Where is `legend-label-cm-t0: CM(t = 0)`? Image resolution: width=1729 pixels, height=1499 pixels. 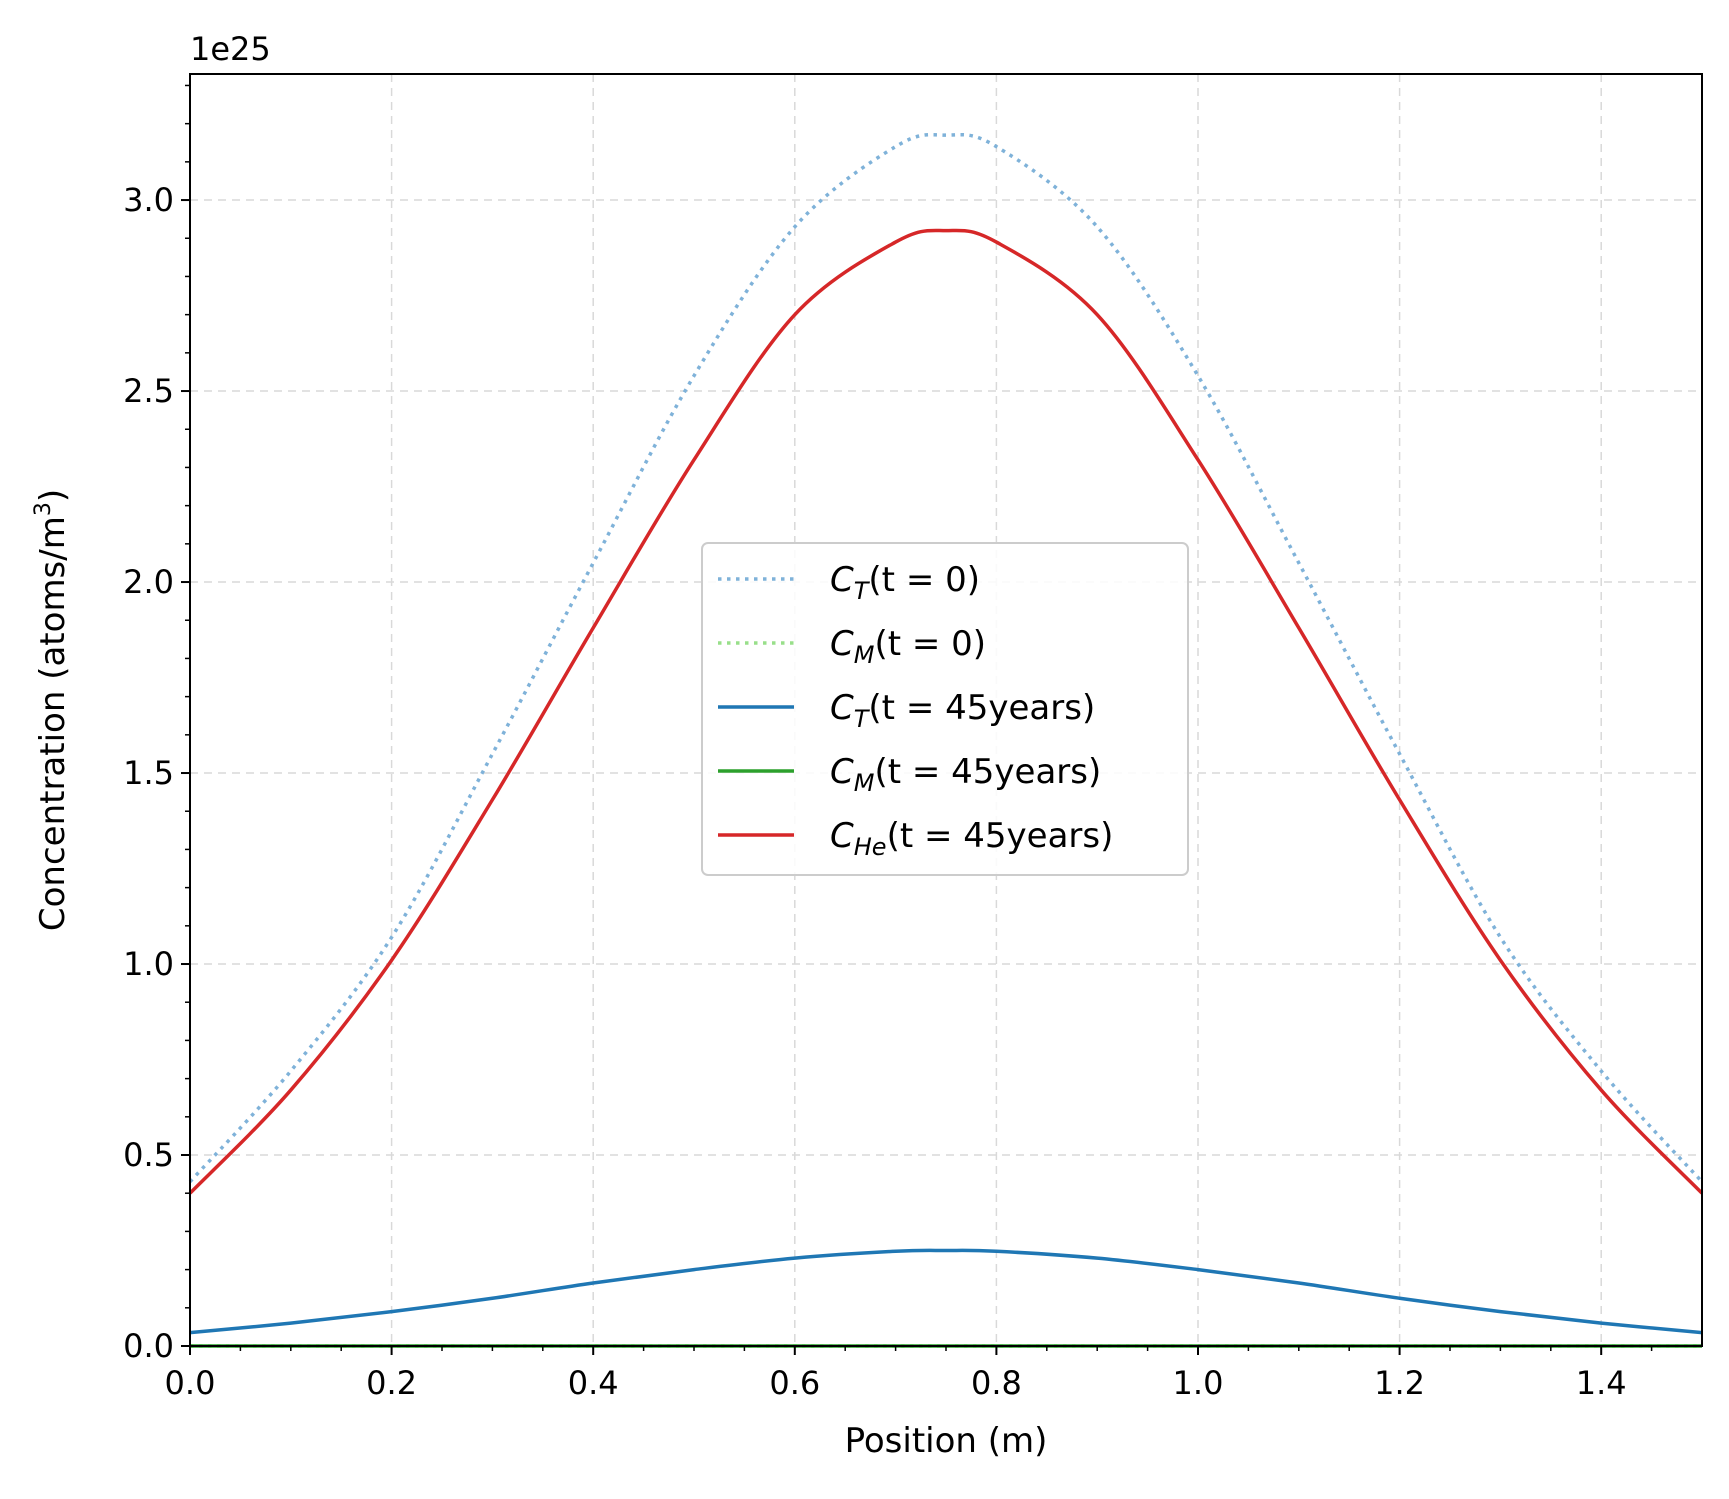 legend-label-cm-t0: CM(t = 0) is located at coordinates (908, 646).